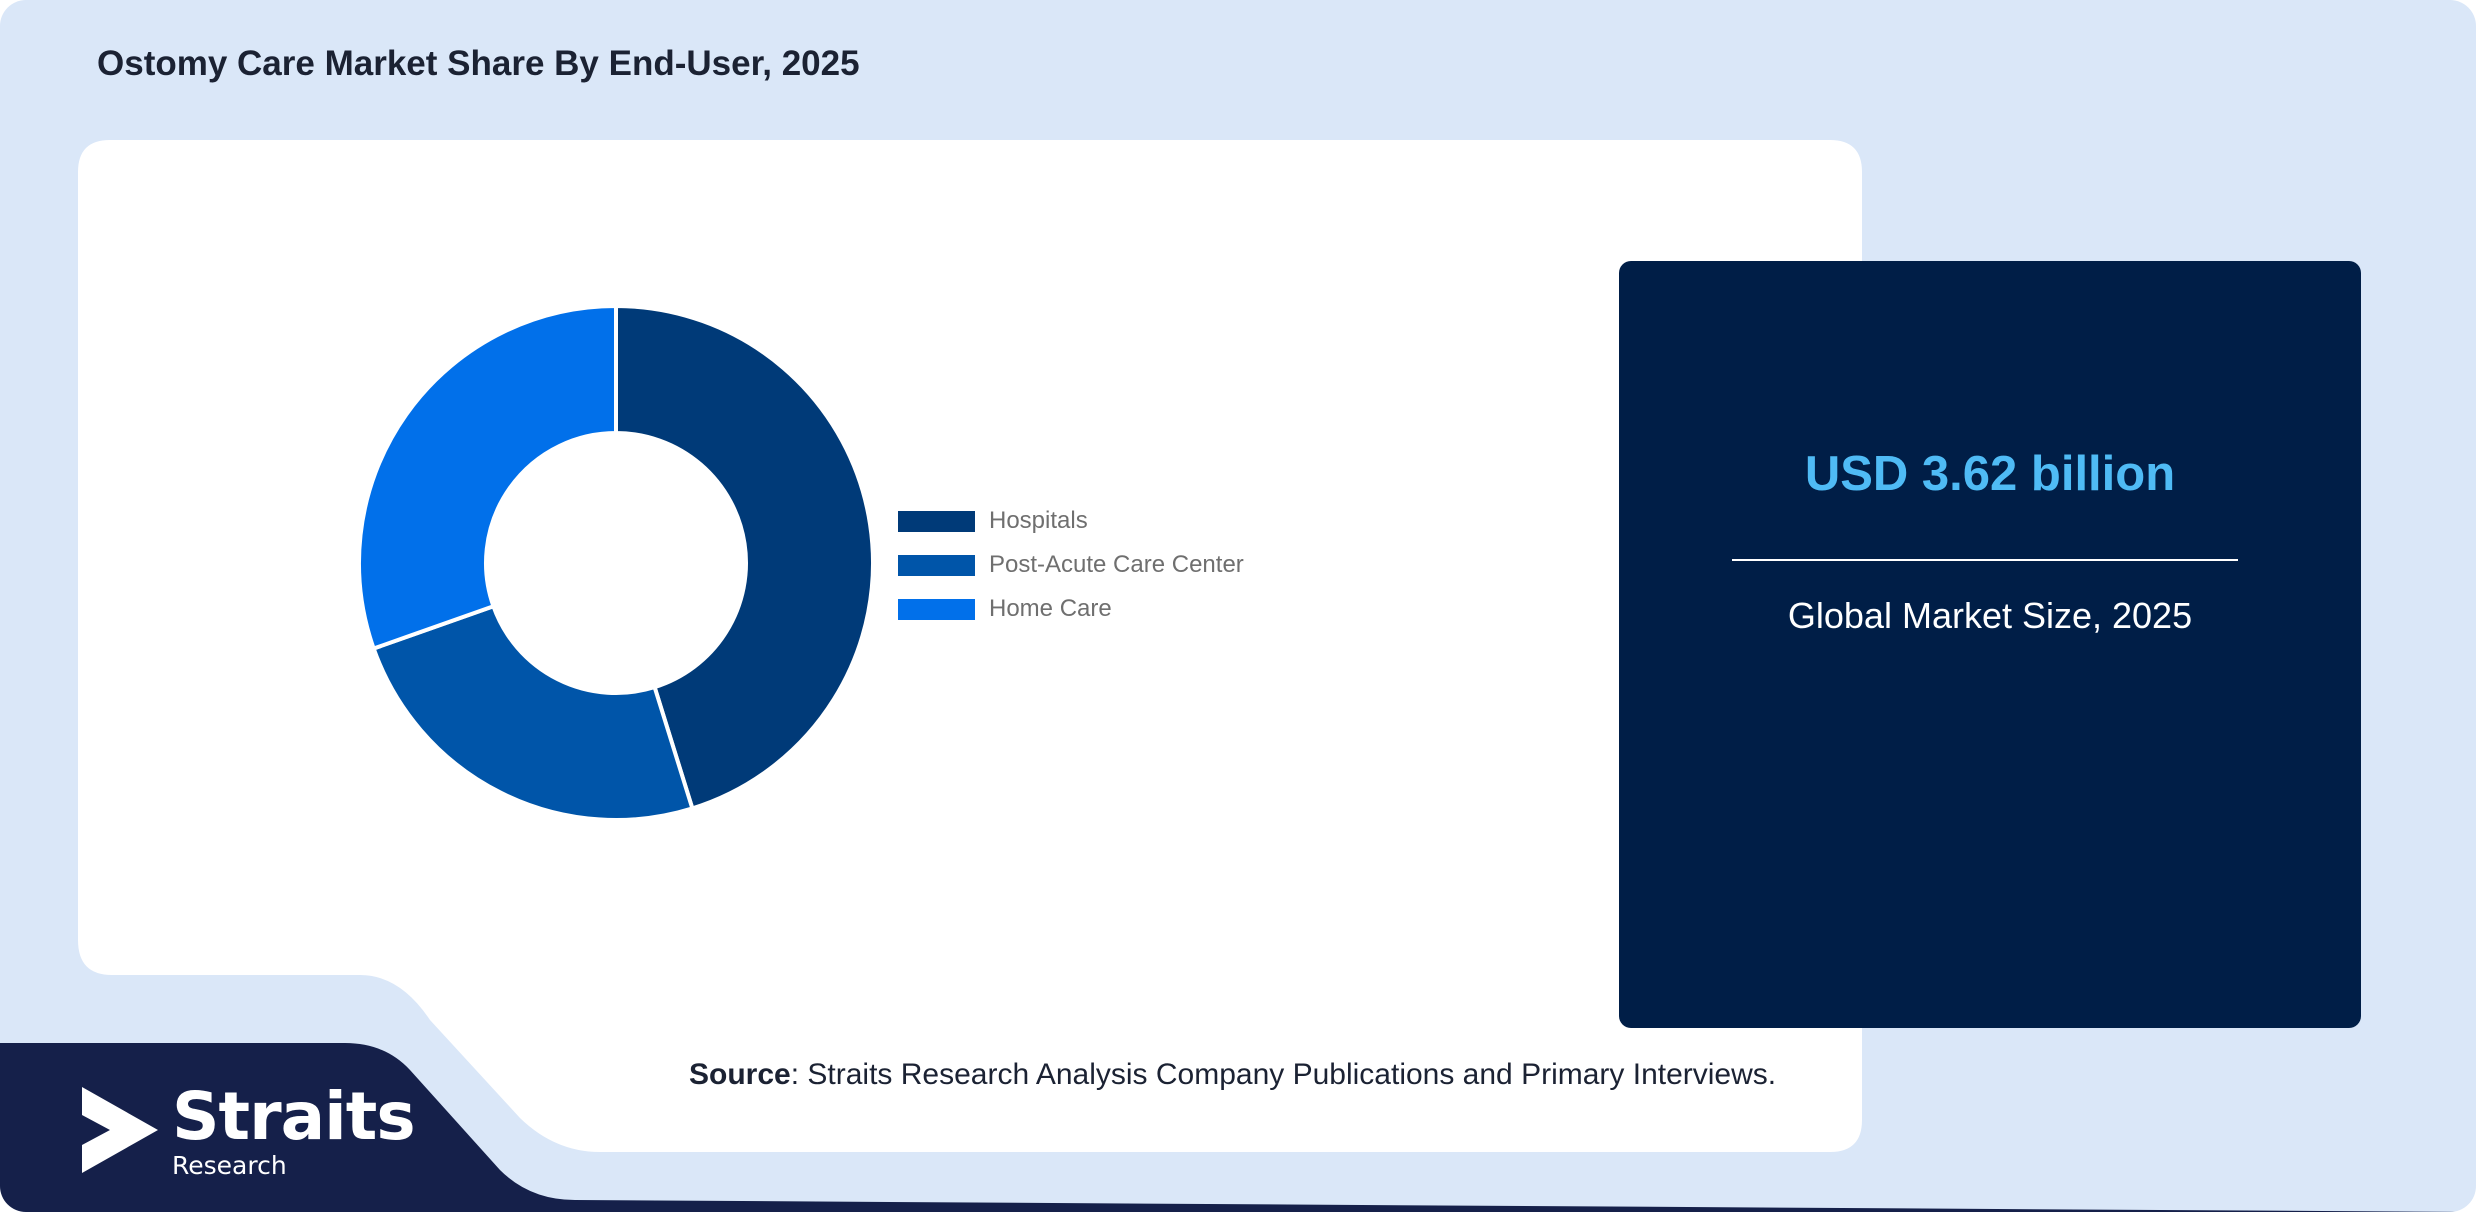  I want to click on donut-chart, so click(616, 562).